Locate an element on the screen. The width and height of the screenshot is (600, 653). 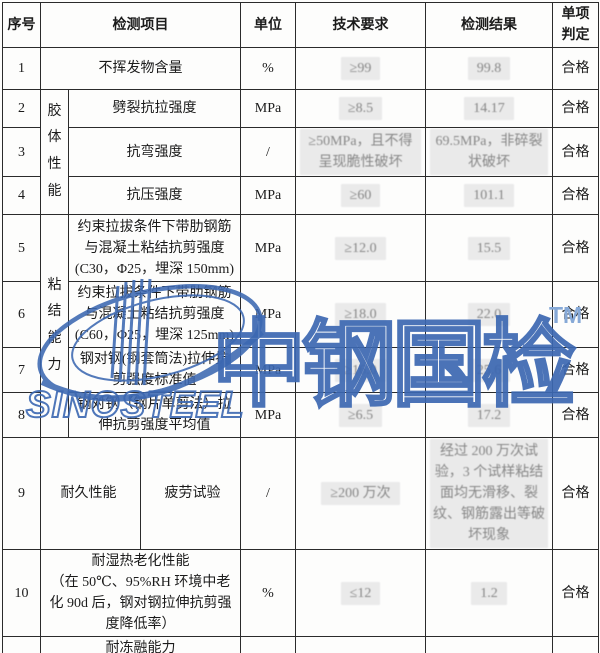
cell-req: ≥16.0 is located at coordinates (360, 370).